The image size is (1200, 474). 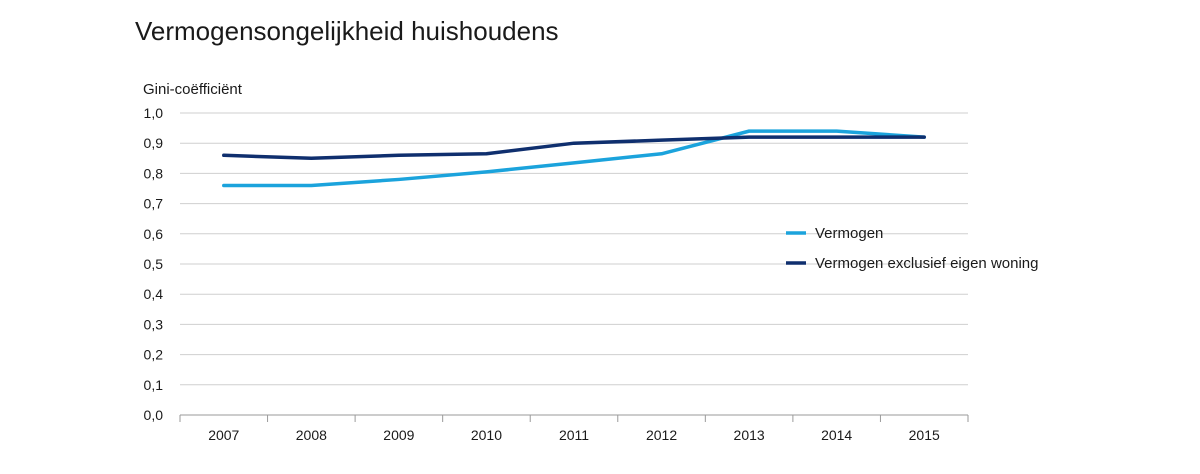 I want to click on y-tick-label: 0,2, so click(x=154, y=355).